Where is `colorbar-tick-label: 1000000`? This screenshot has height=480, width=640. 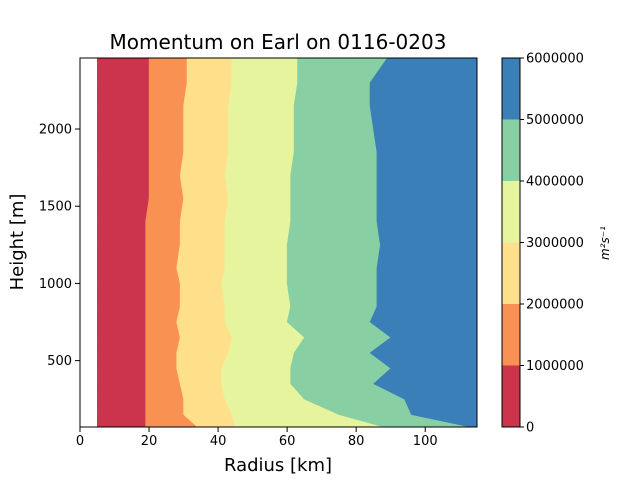 colorbar-tick-label: 1000000 is located at coordinates (555, 366).